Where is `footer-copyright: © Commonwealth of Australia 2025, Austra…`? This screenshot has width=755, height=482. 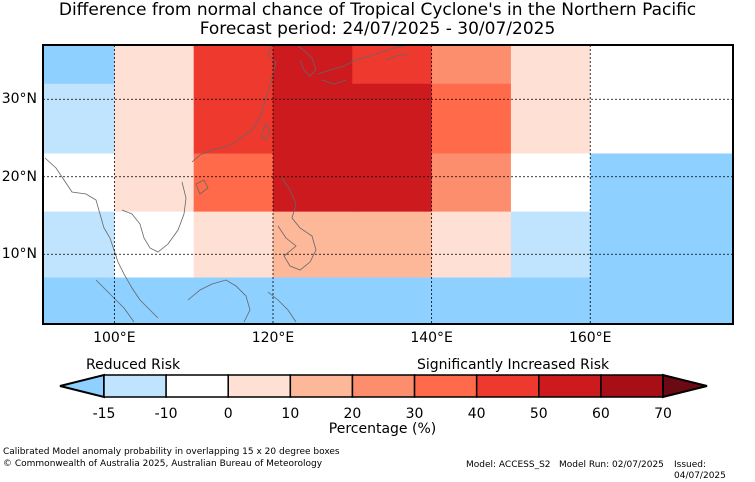 footer-copyright: © Commonwealth of Australia 2025, Austra… is located at coordinates (163, 464).